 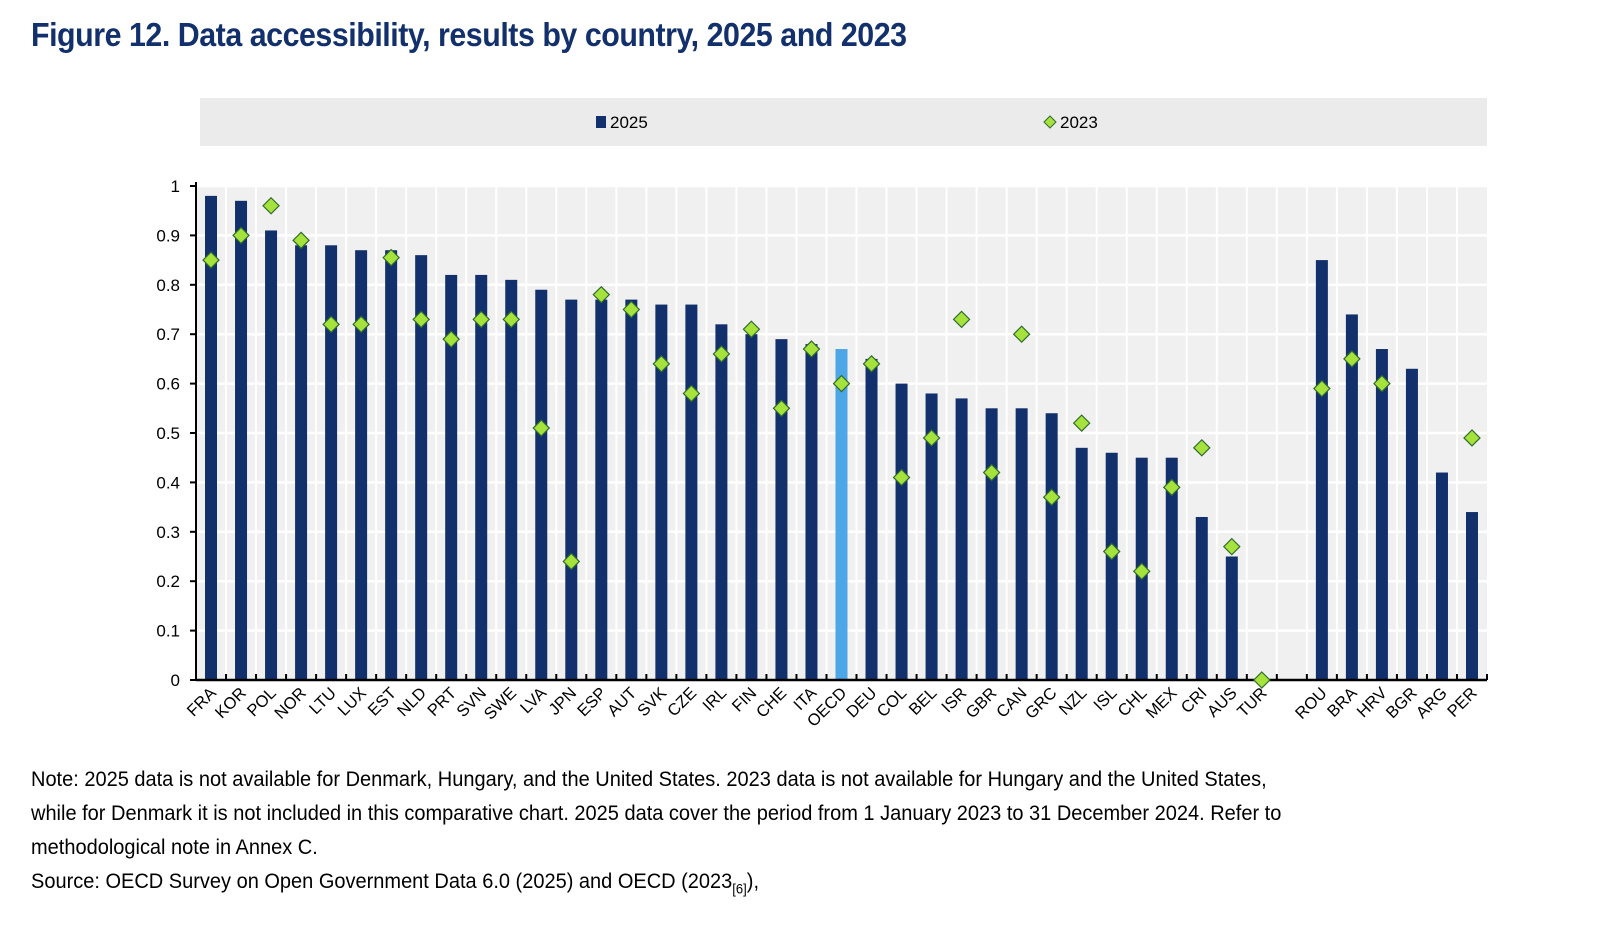 I want to click on y-tick-label: 0.4, so click(x=168, y=482).